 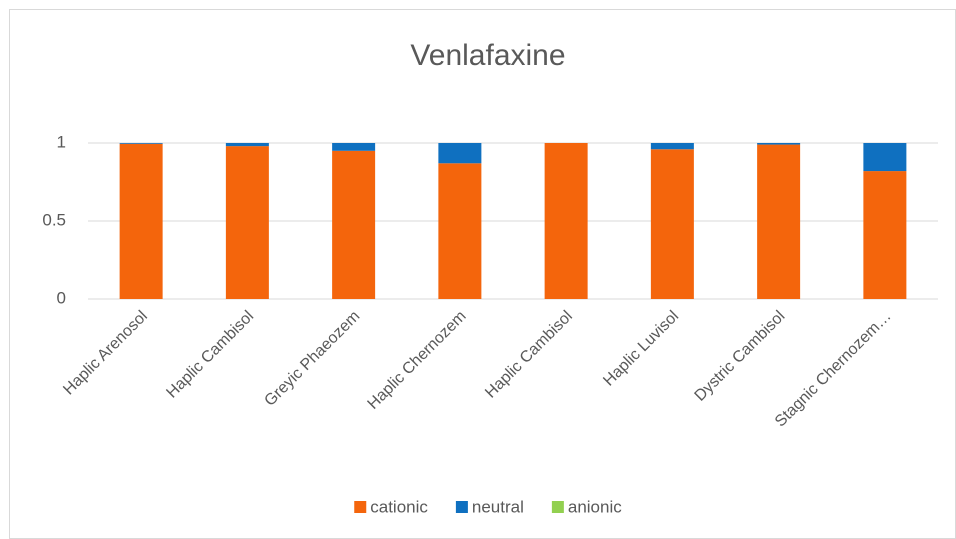 I want to click on legend-label: anionic, so click(x=595, y=506).